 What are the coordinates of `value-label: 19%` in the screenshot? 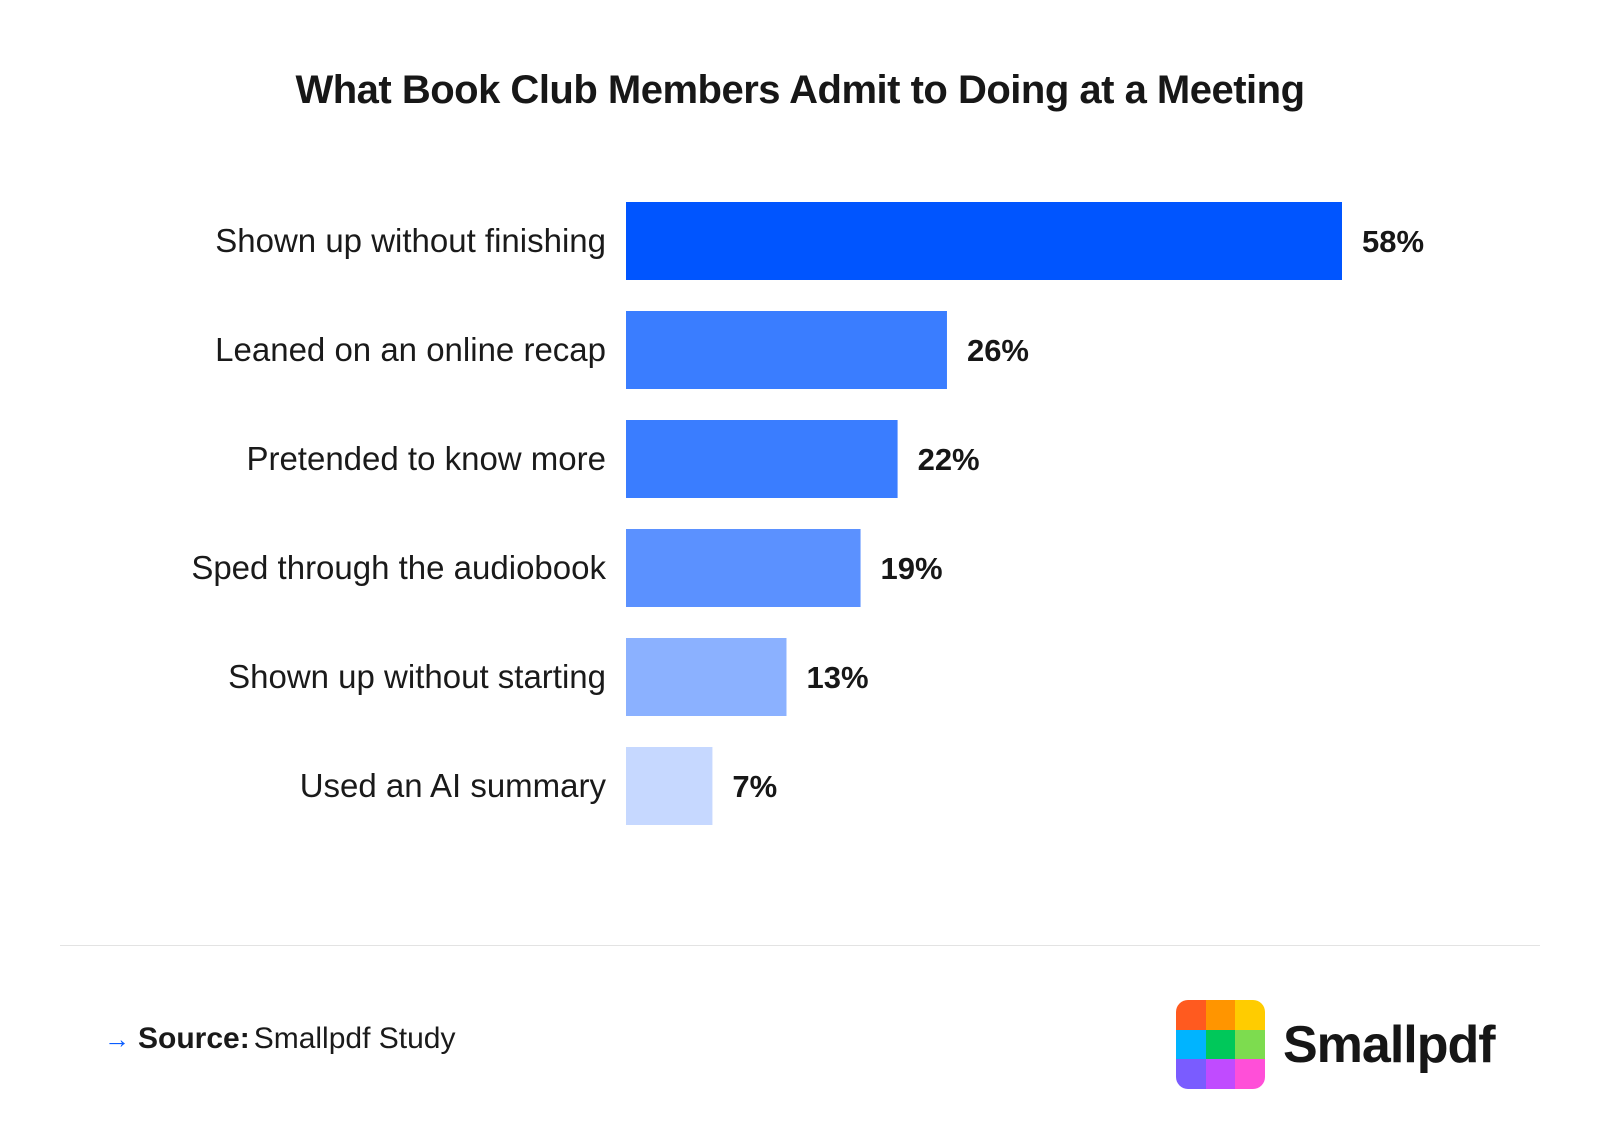 It's located at (912, 568).